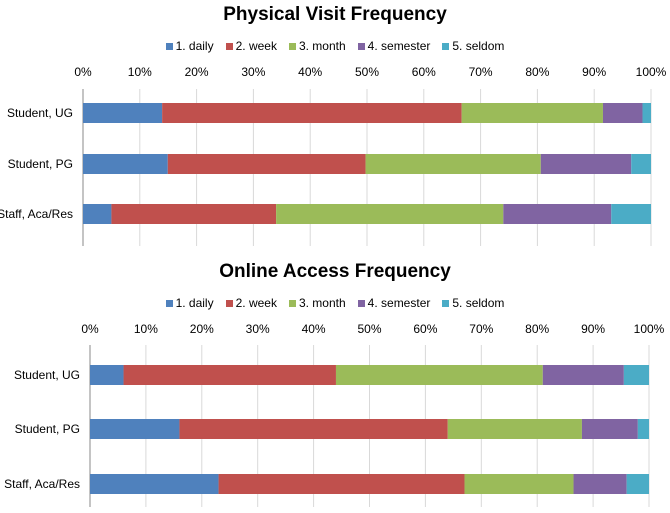  I want to click on chart-title: Physical Visit Frequency, so click(335, 14).